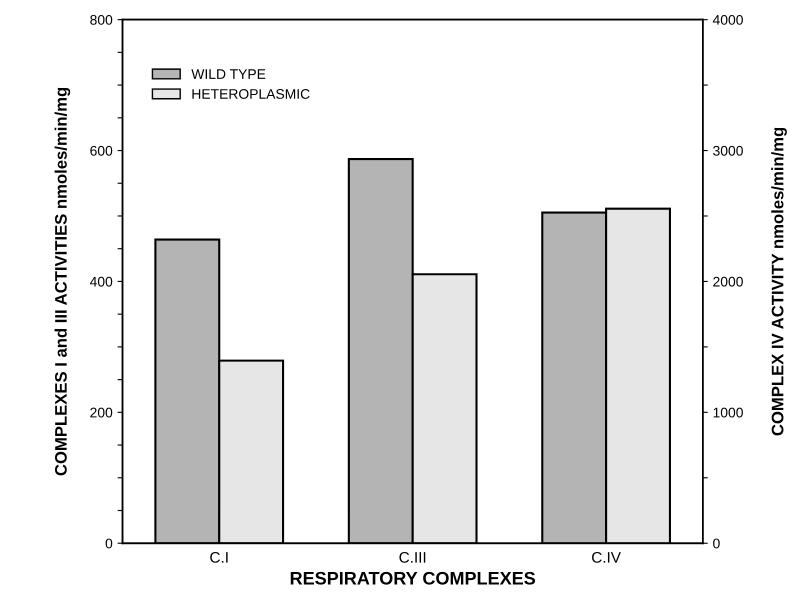 This screenshot has width=806, height=595. What do you see at coordinates (251, 94) in the screenshot?
I see `legend-label: HETEROPLASMIC` at bounding box center [251, 94].